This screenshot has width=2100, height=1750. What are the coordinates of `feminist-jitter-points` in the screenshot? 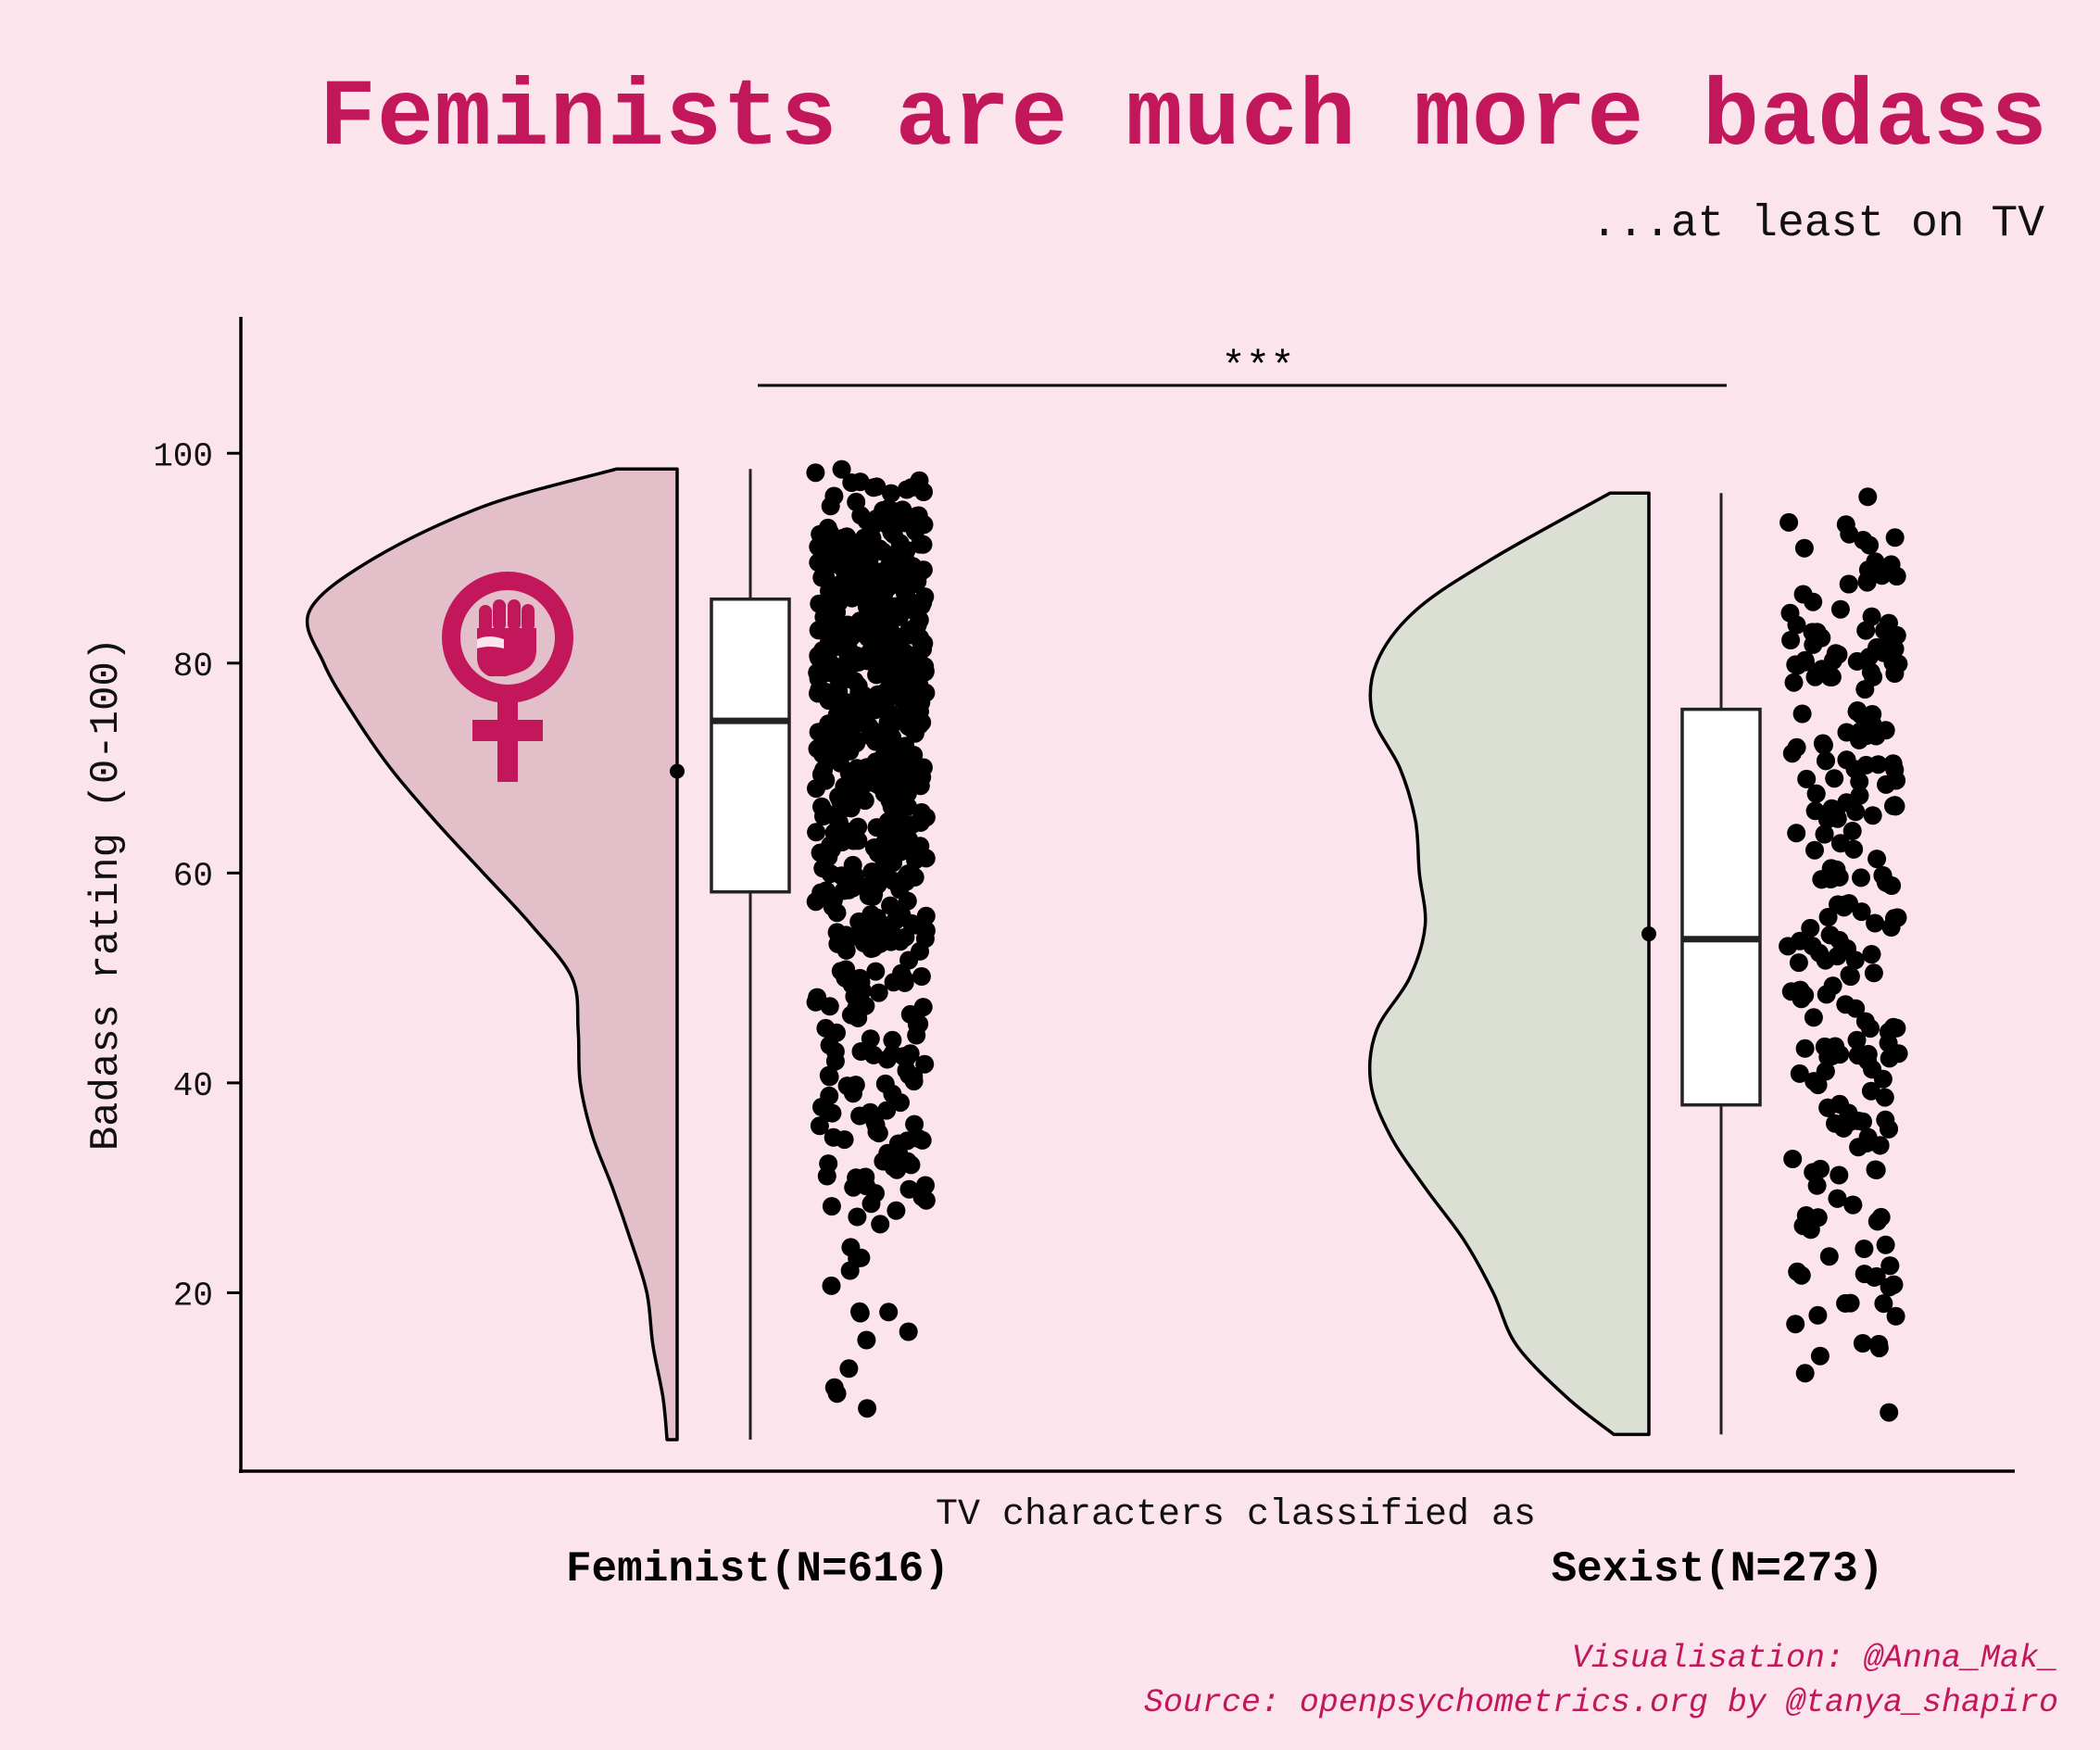 It's located at (871, 939).